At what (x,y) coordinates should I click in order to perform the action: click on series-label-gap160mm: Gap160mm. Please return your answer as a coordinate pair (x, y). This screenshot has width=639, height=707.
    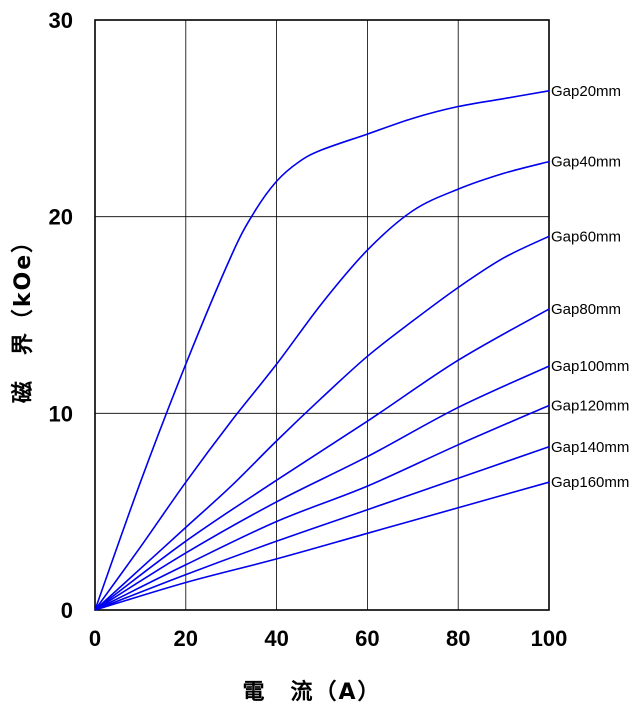
    Looking at the image, I should click on (590, 482).